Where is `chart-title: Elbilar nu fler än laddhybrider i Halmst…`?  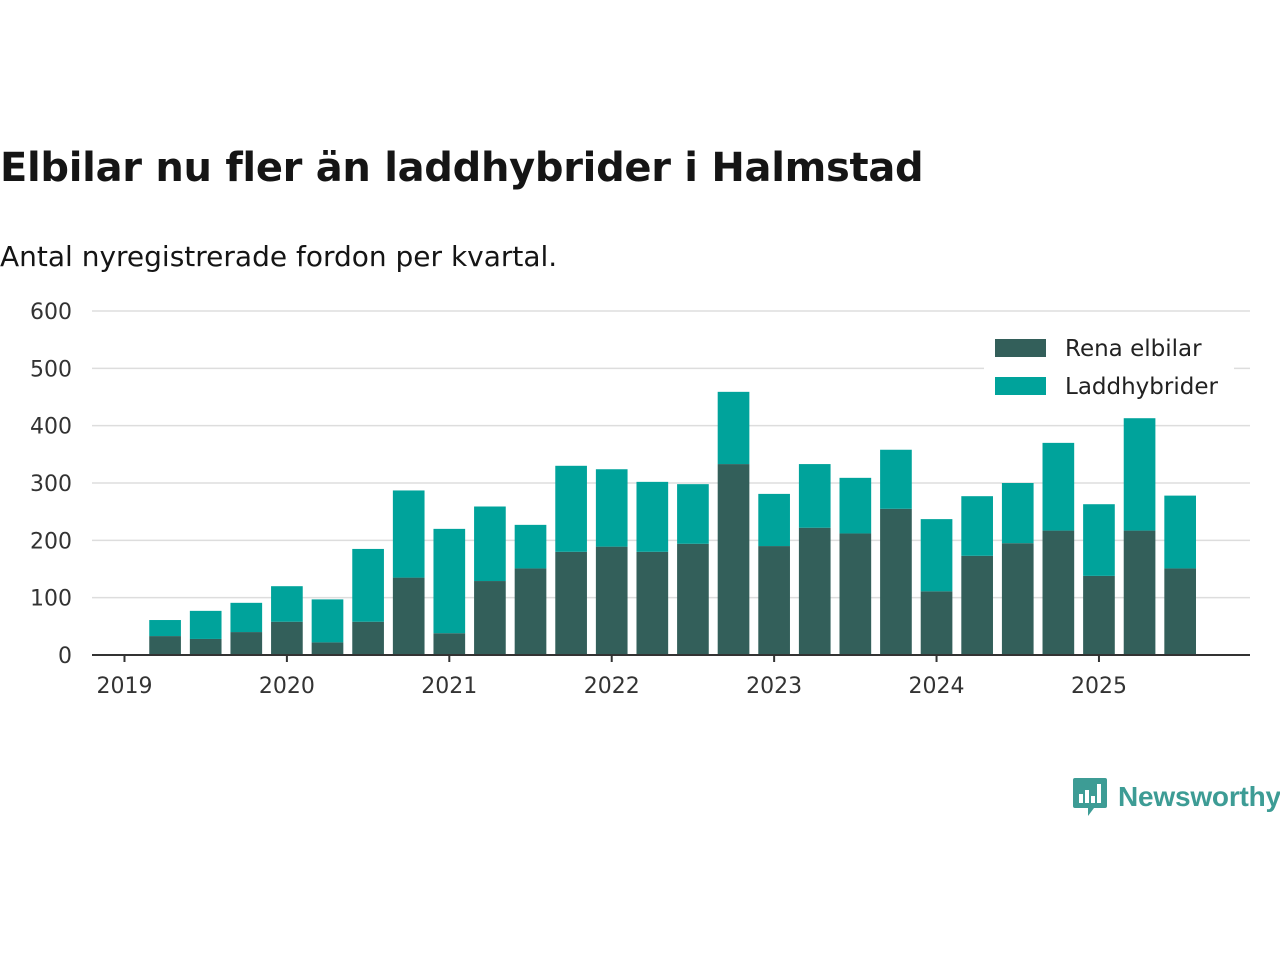
chart-title: Elbilar nu fler än laddhybrider i Halmst… is located at coordinates (462, 168).